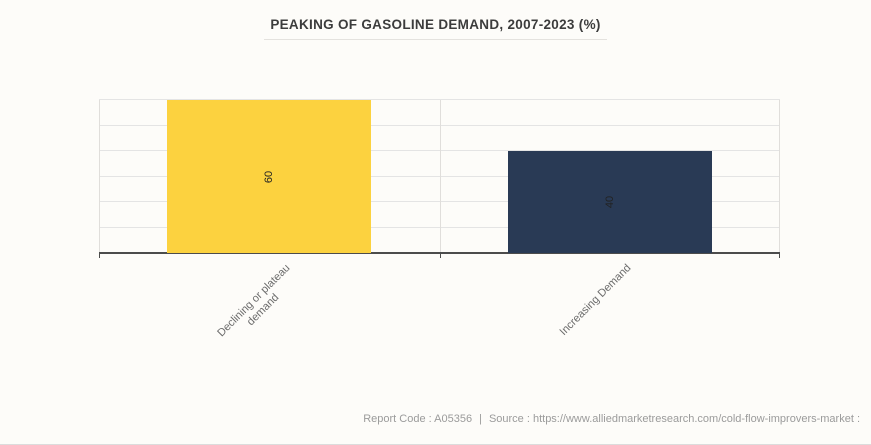 This screenshot has height=445, width=871. I want to click on report-code-text: Report Code : A05356, so click(418, 419).